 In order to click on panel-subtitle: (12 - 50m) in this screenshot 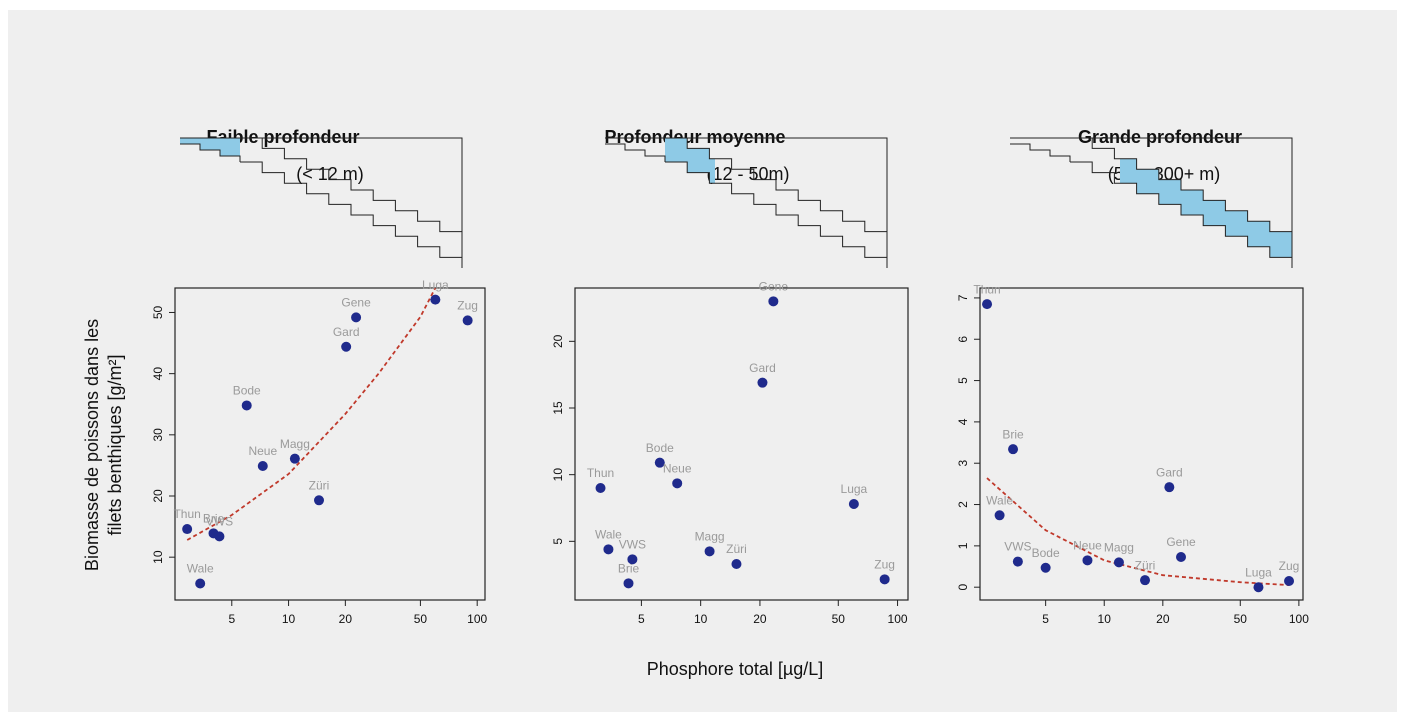, I will do `click(747, 174)`.